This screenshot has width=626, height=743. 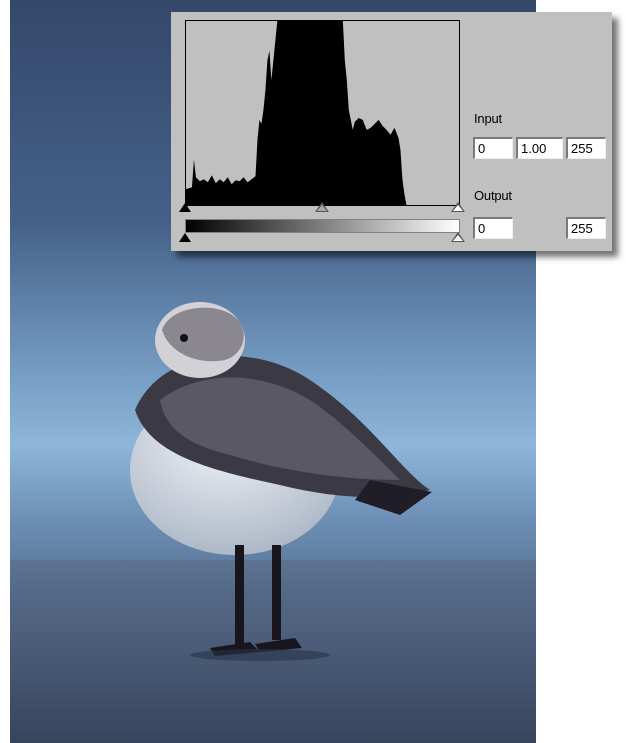 What do you see at coordinates (322, 226) in the screenshot?
I see `output-gradient-bar` at bounding box center [322, 226].